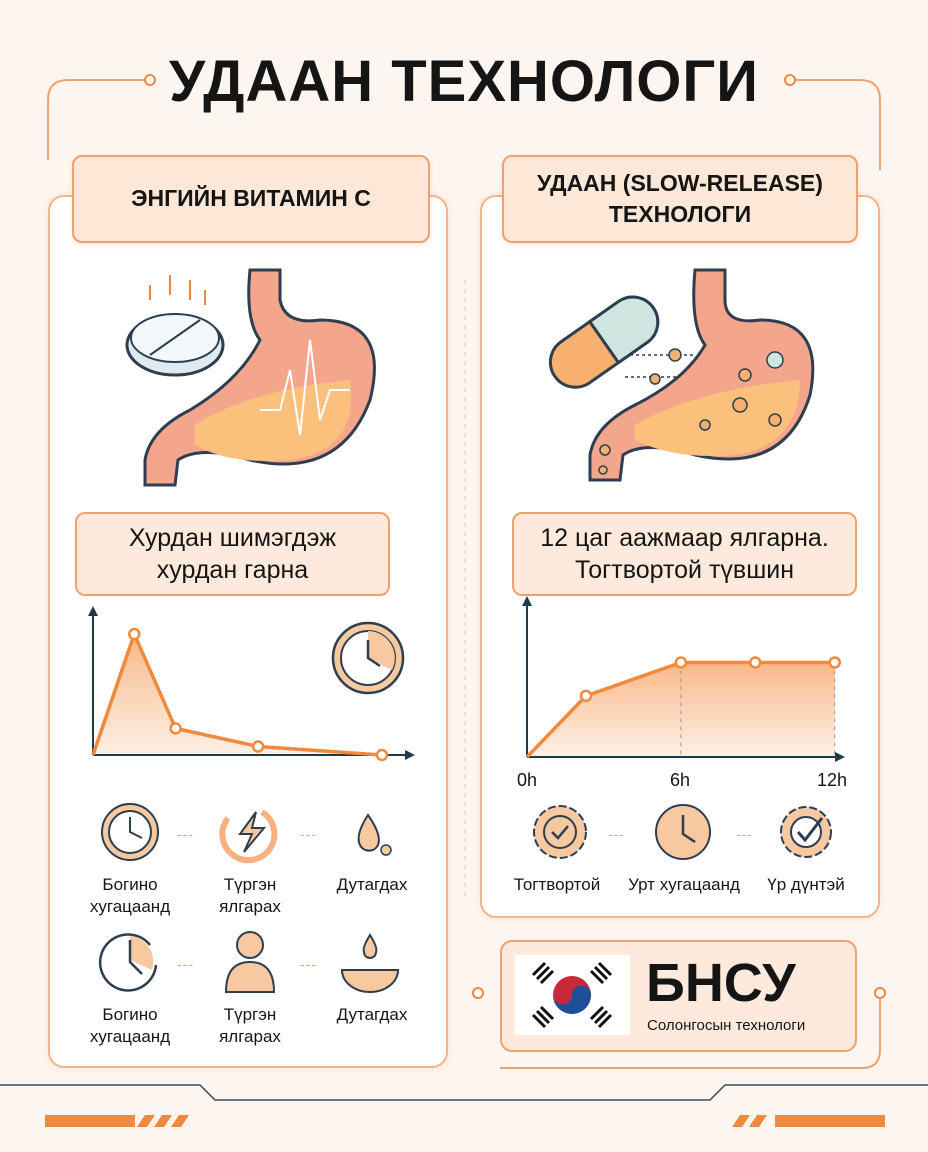 The width and height of the screenshot is (928, 1152). Describe the element at coordinates (557, 884) in the screenshot. I see `feature-label: Тогтвортой` at that location.